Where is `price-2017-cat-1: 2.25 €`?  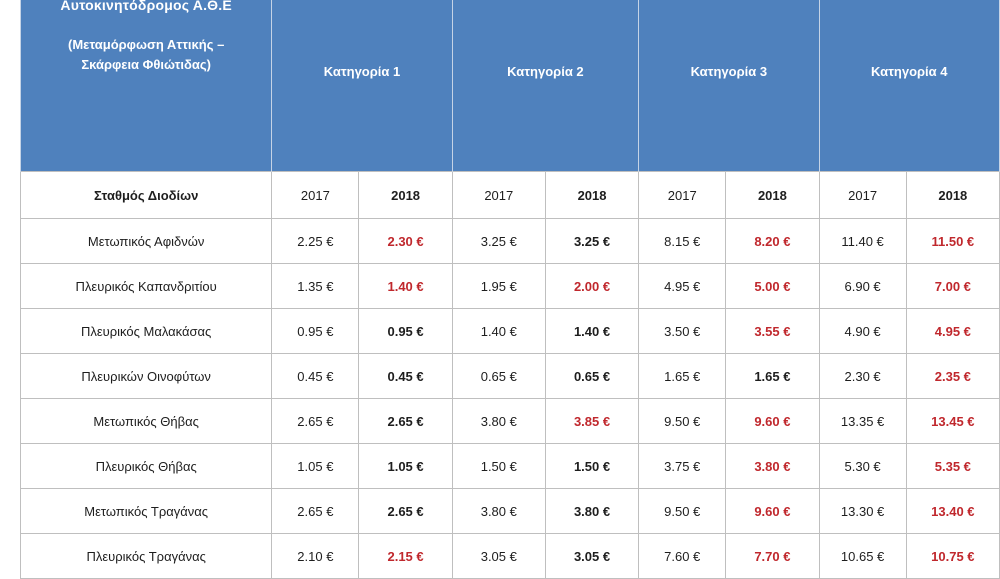
price-2017-cat-1: 2.25 € is located at coordinates (315, 241).